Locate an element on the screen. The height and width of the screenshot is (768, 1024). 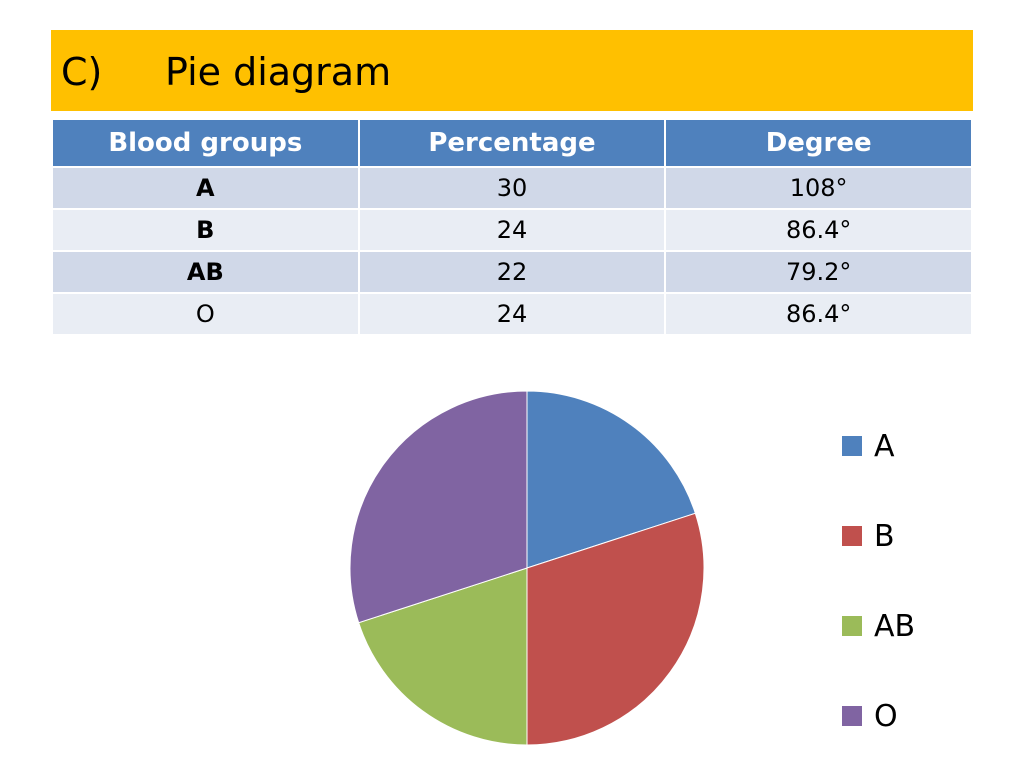
legend-label-o: O is located at coordinates (886, 716).